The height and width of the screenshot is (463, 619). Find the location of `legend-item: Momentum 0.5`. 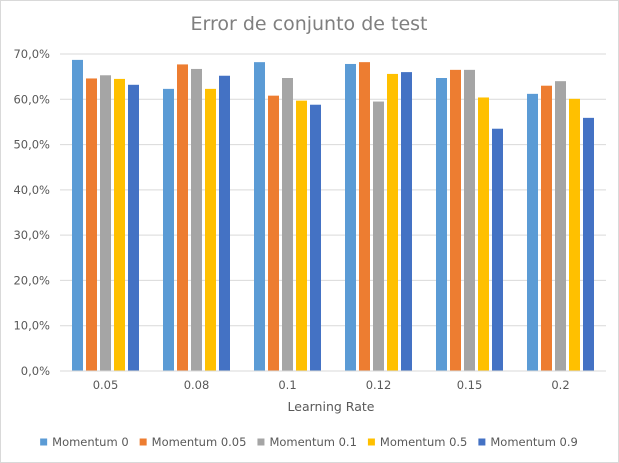

legend-item: Momentum 0.5 is located at coordinates (417, 442).